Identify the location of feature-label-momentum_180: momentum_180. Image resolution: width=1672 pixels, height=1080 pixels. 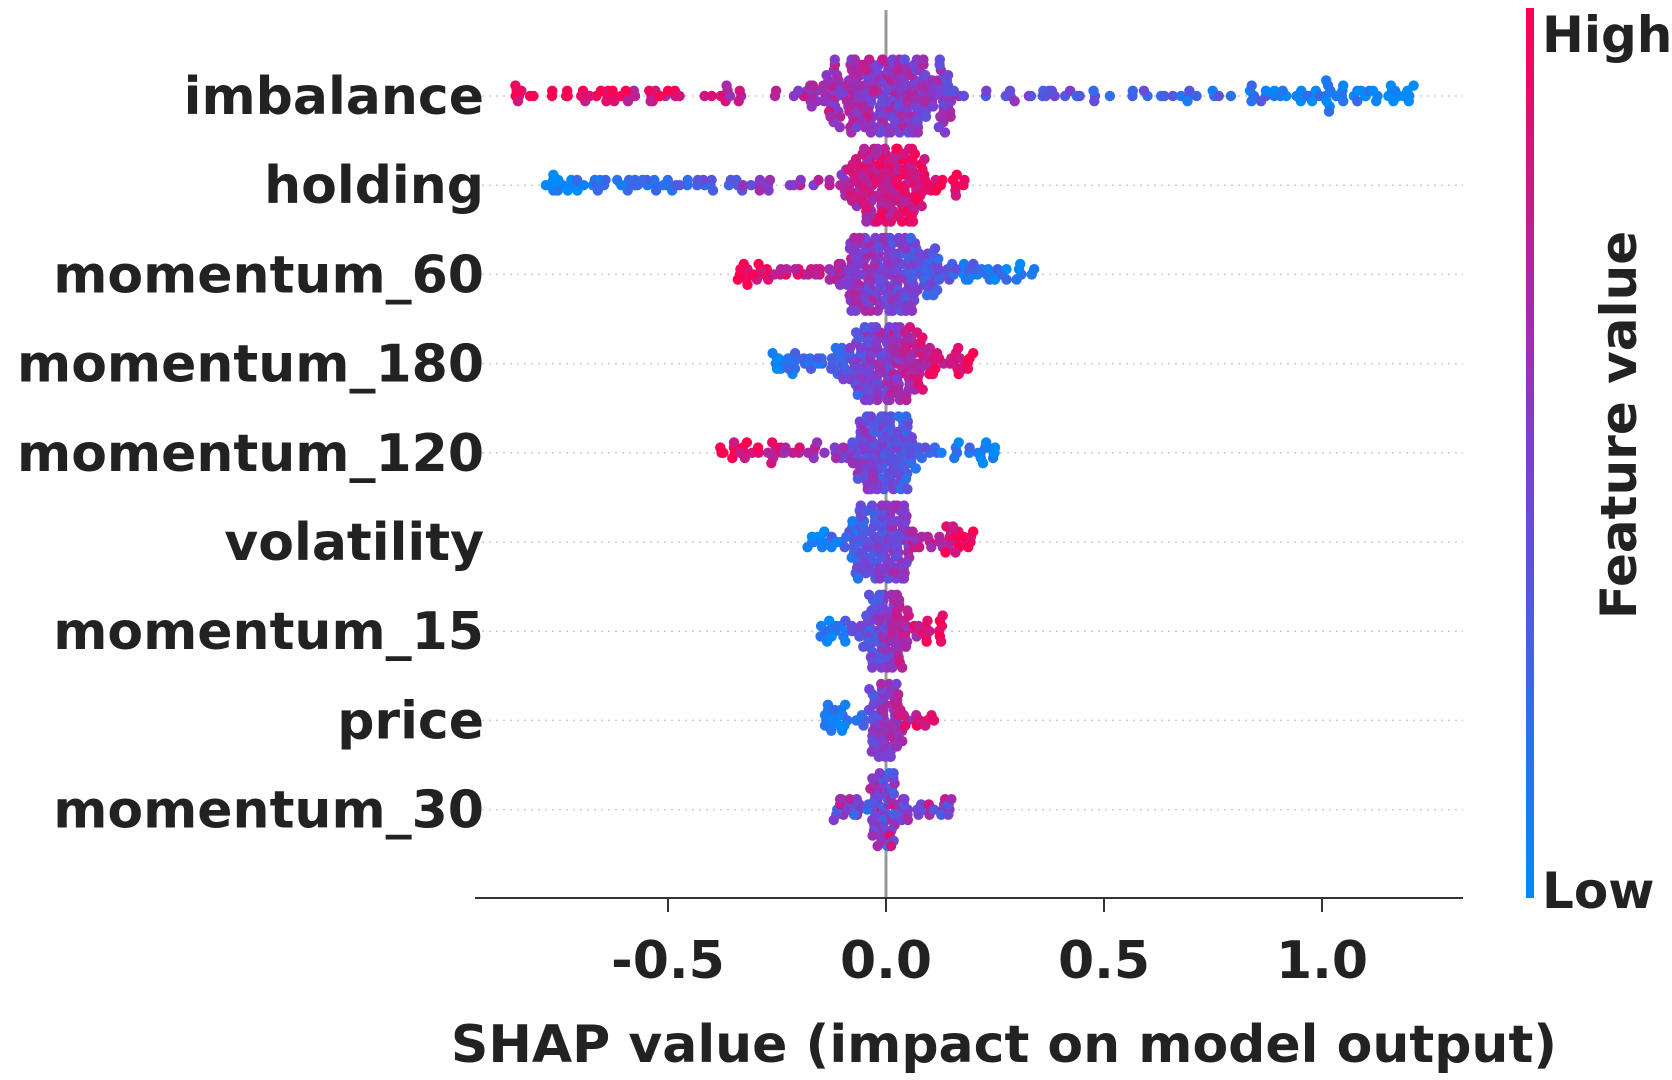
(250, 365).